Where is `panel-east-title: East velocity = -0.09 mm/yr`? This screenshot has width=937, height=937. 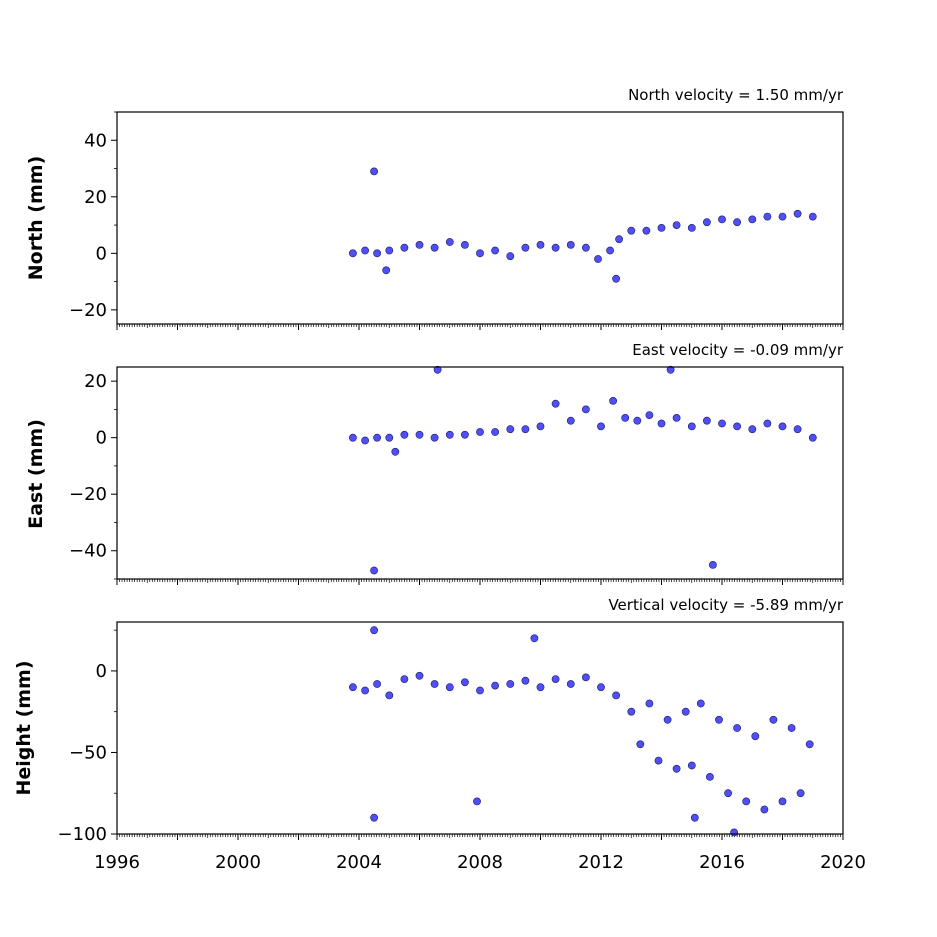
panel-east-title: East velocity = -0.09 mm/yr is located at coordinates (738, 350).